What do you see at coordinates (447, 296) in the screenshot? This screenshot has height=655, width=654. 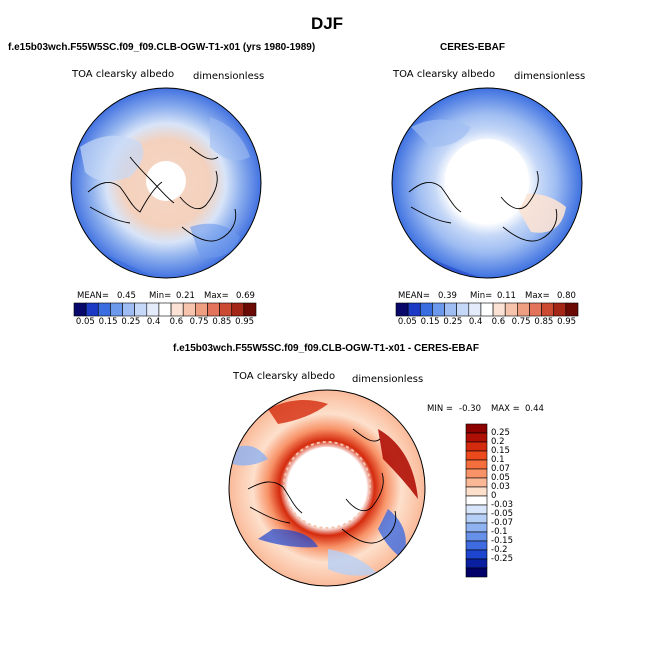 I see `ceres-mean-value: 0.39` at bounding box center [447, 296].